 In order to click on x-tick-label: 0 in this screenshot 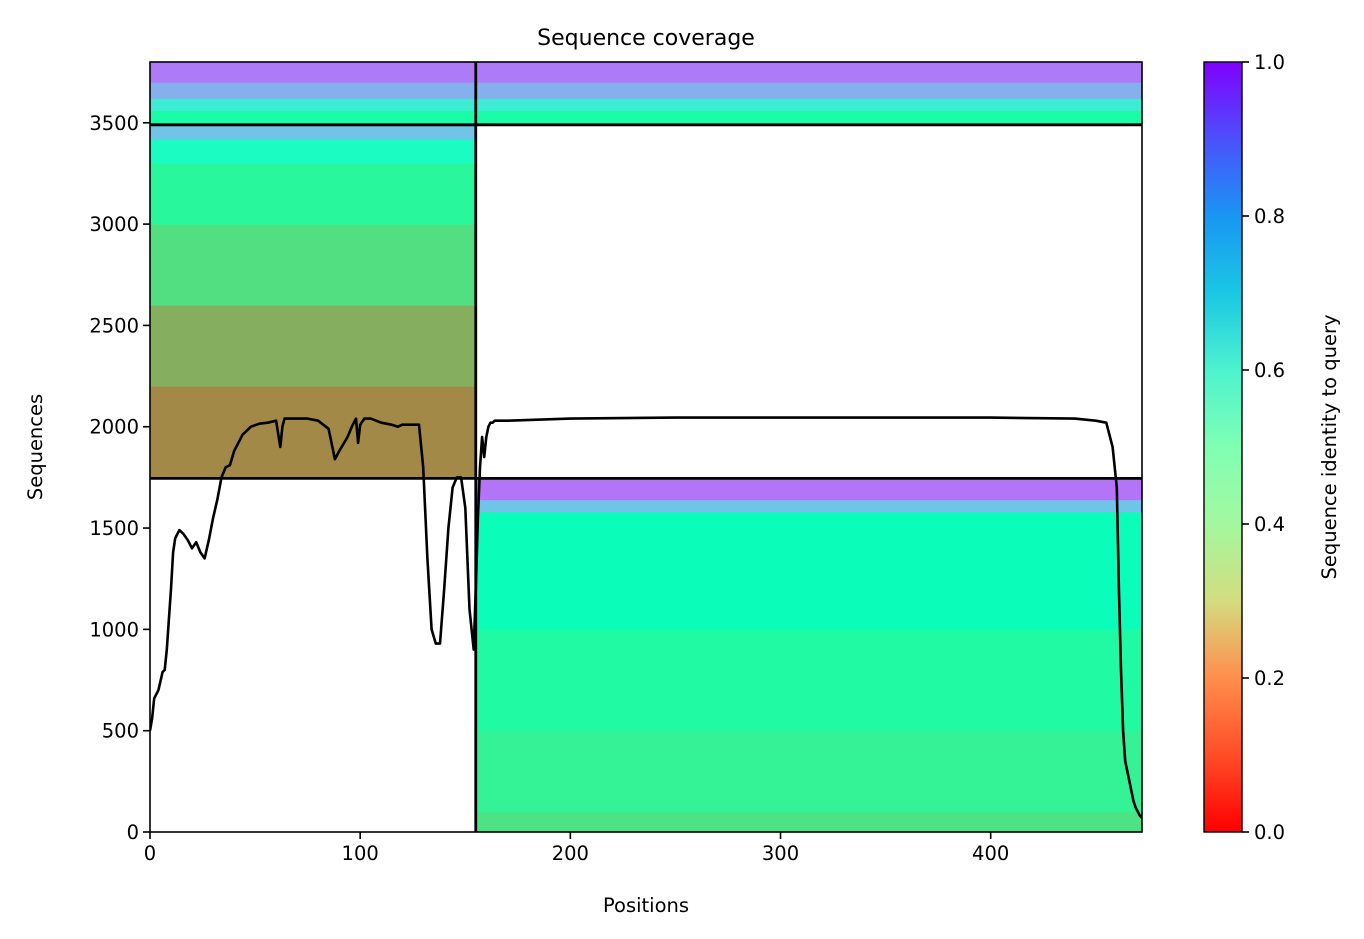, I will do `click(150, 853)`.